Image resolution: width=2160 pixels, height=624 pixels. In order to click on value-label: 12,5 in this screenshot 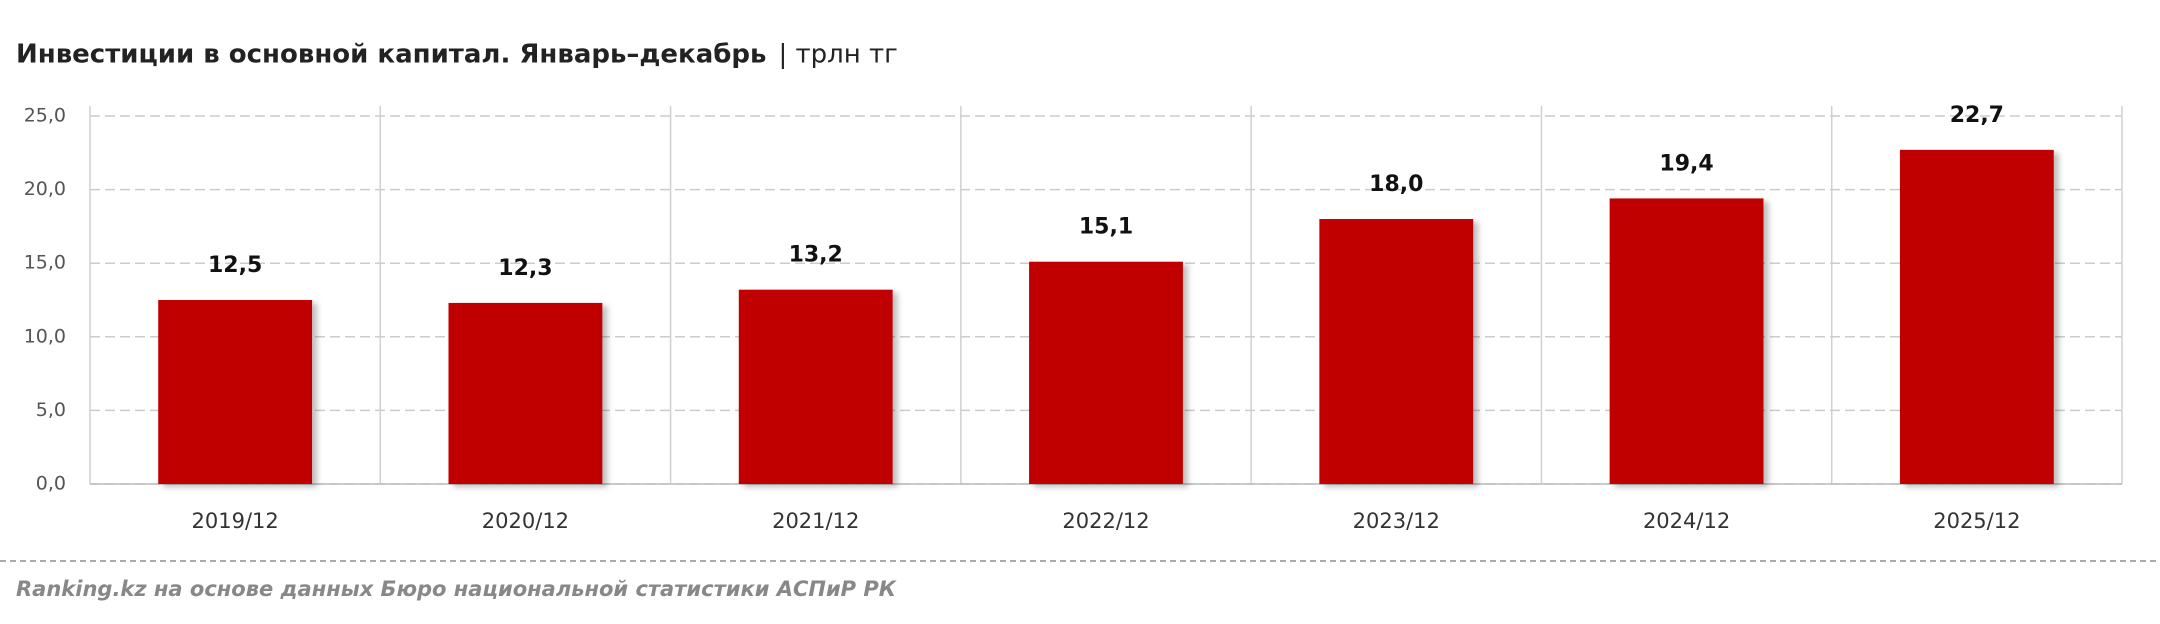, I will do `click(235, 265)`.